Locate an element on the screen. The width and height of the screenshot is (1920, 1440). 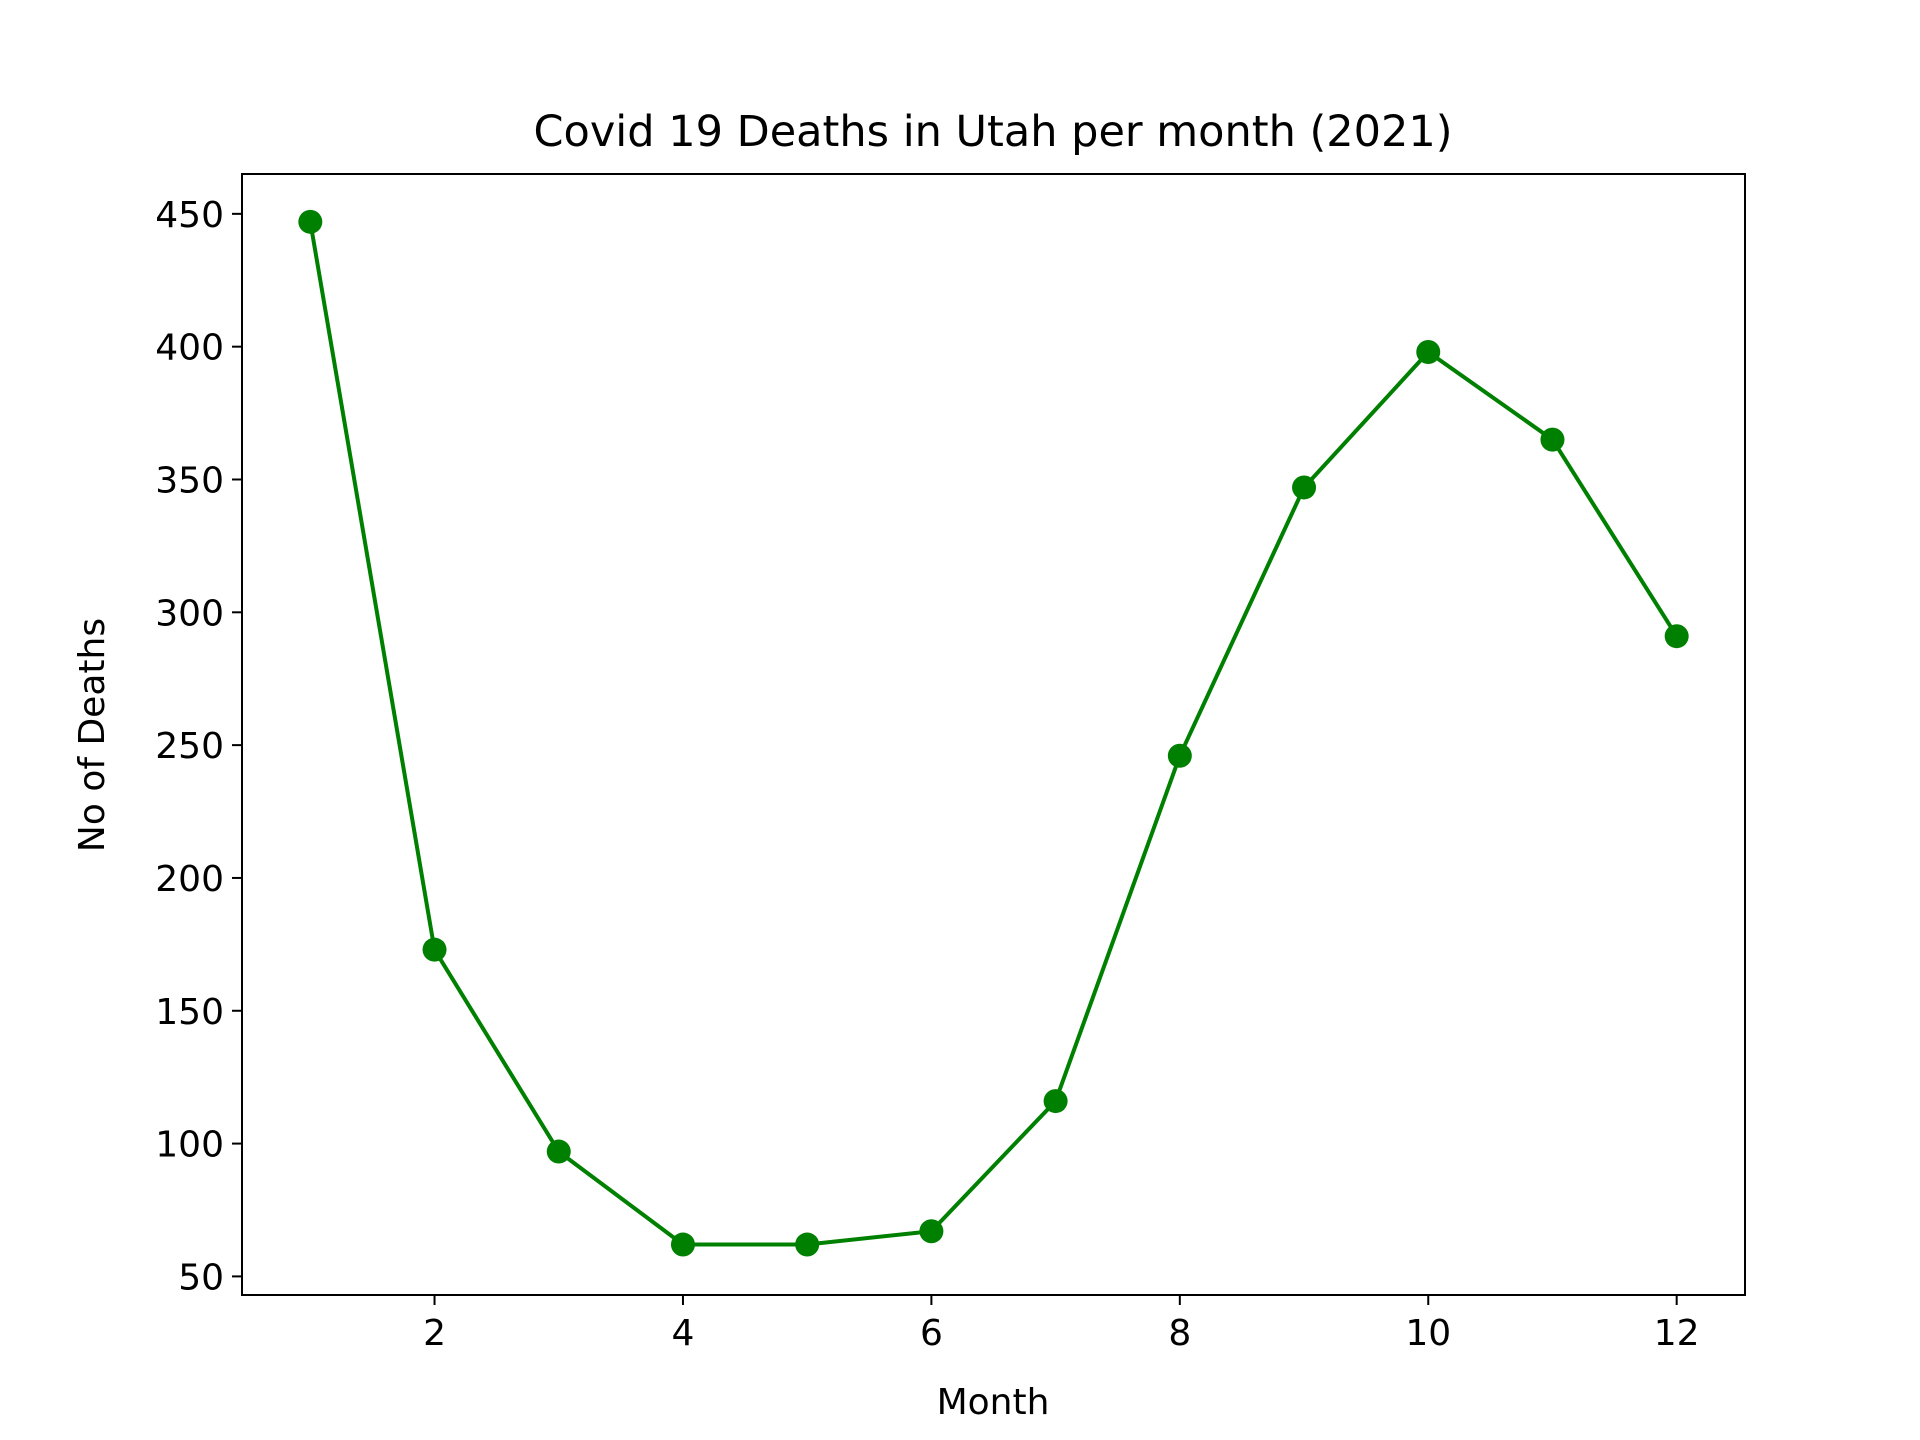
y-tick-label: 400 is located at coordinates (189, 348).